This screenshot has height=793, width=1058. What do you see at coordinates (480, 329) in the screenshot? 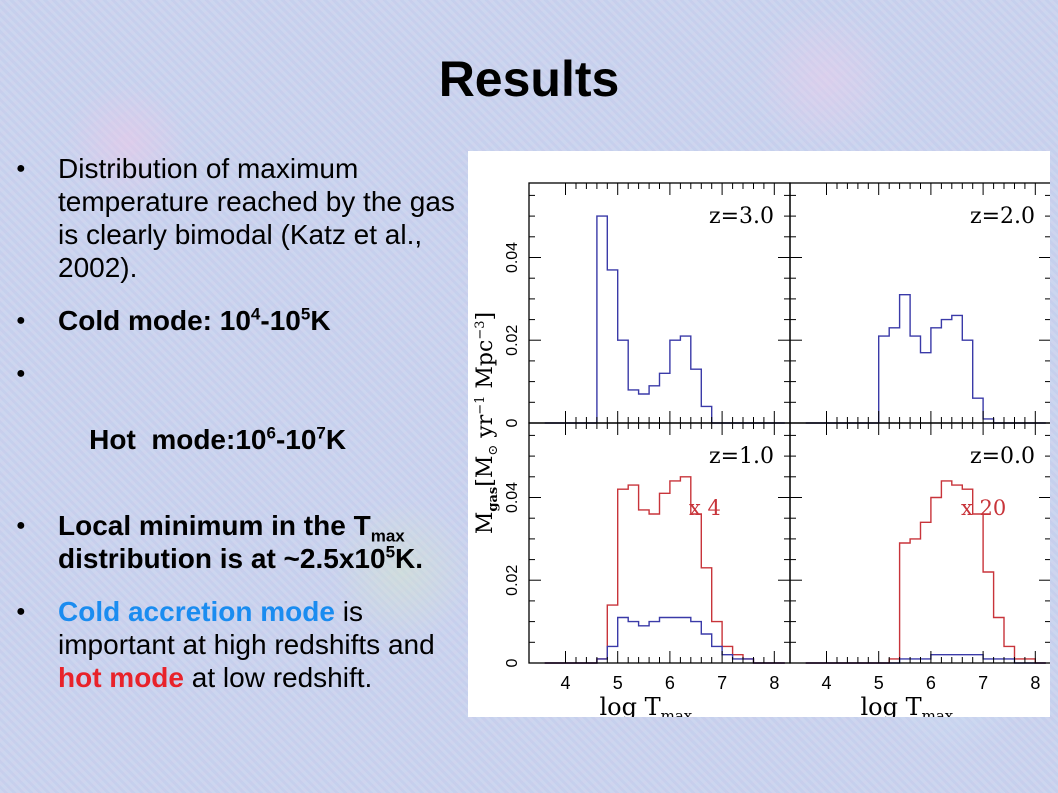
I see `y-axis-label-exp: −3` at bounding box center [480, 329].